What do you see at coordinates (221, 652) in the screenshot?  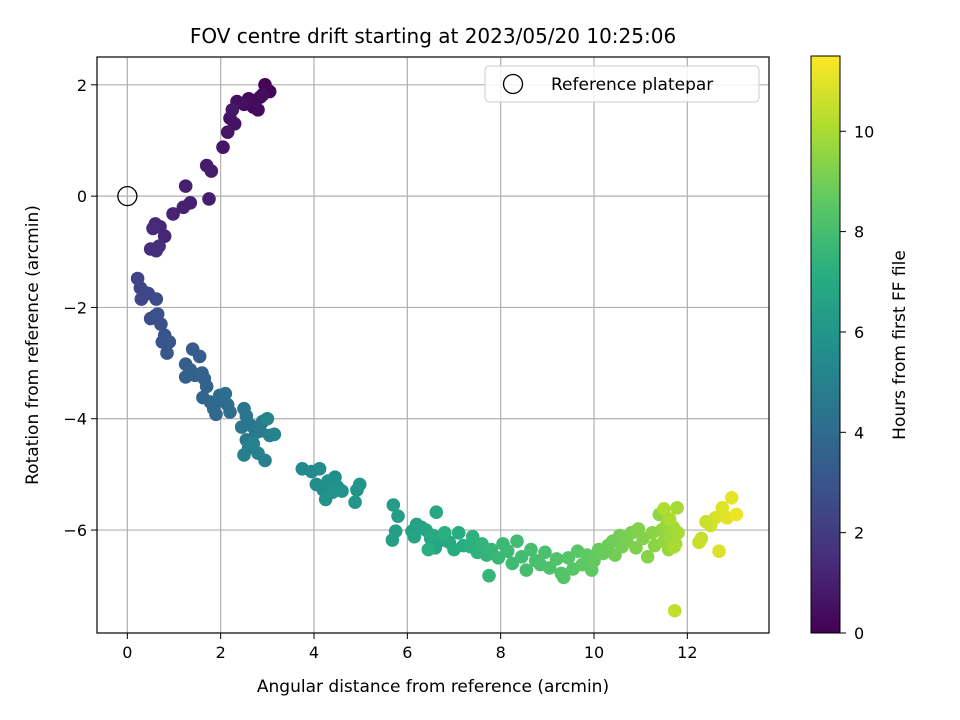 I see `x-tick-label: 2` at bounding box center [221, 652].